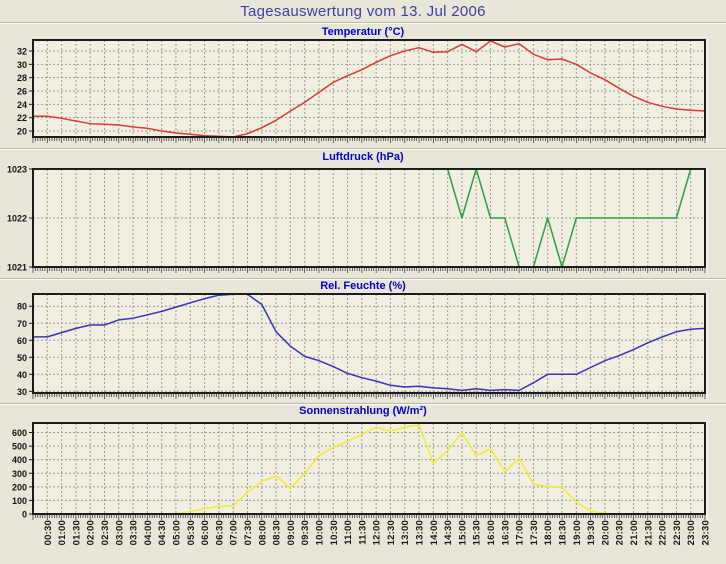 This screenshot has width=726, height=564. Describe the element at coordinates (19, 474) in the screenshot. I see `svg-text: 300` at that location.